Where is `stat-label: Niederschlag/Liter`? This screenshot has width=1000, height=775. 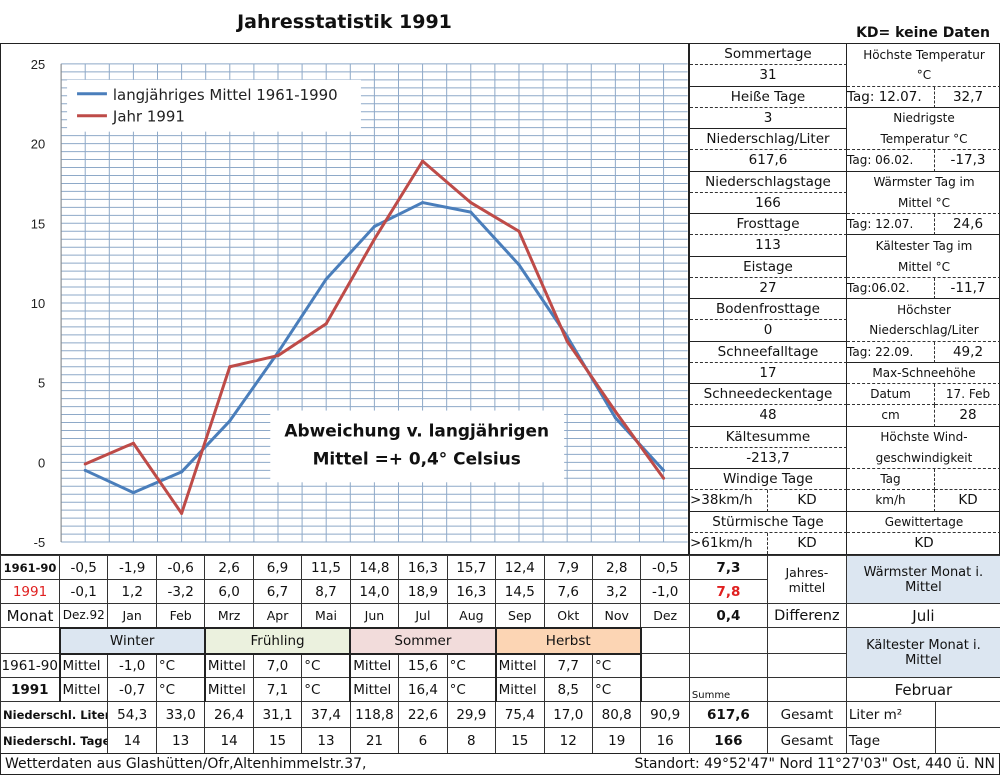 stat-label: Niederschlag/Liter is located at coordinates (768, 140).